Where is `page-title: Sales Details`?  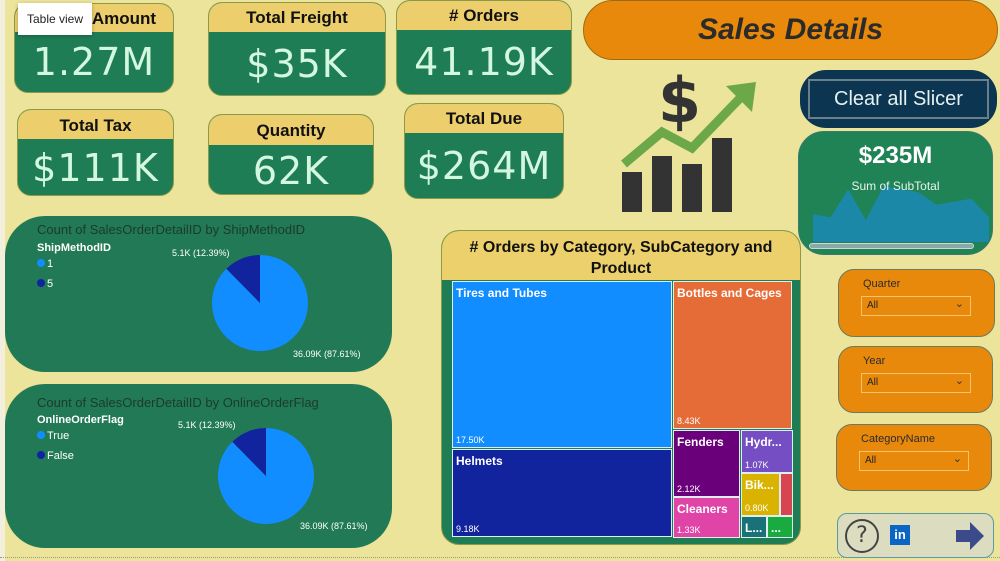
page-title: Sales Details is located at coordinates (790, 30).